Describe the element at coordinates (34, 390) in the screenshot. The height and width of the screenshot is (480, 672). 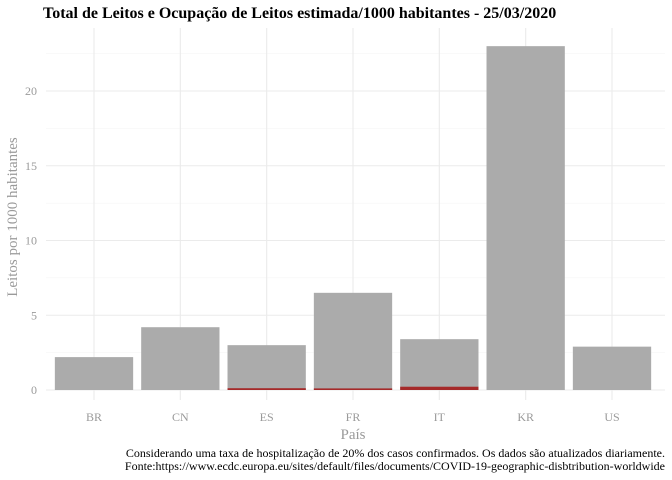
I see `y-tick-label: 0` at that location.